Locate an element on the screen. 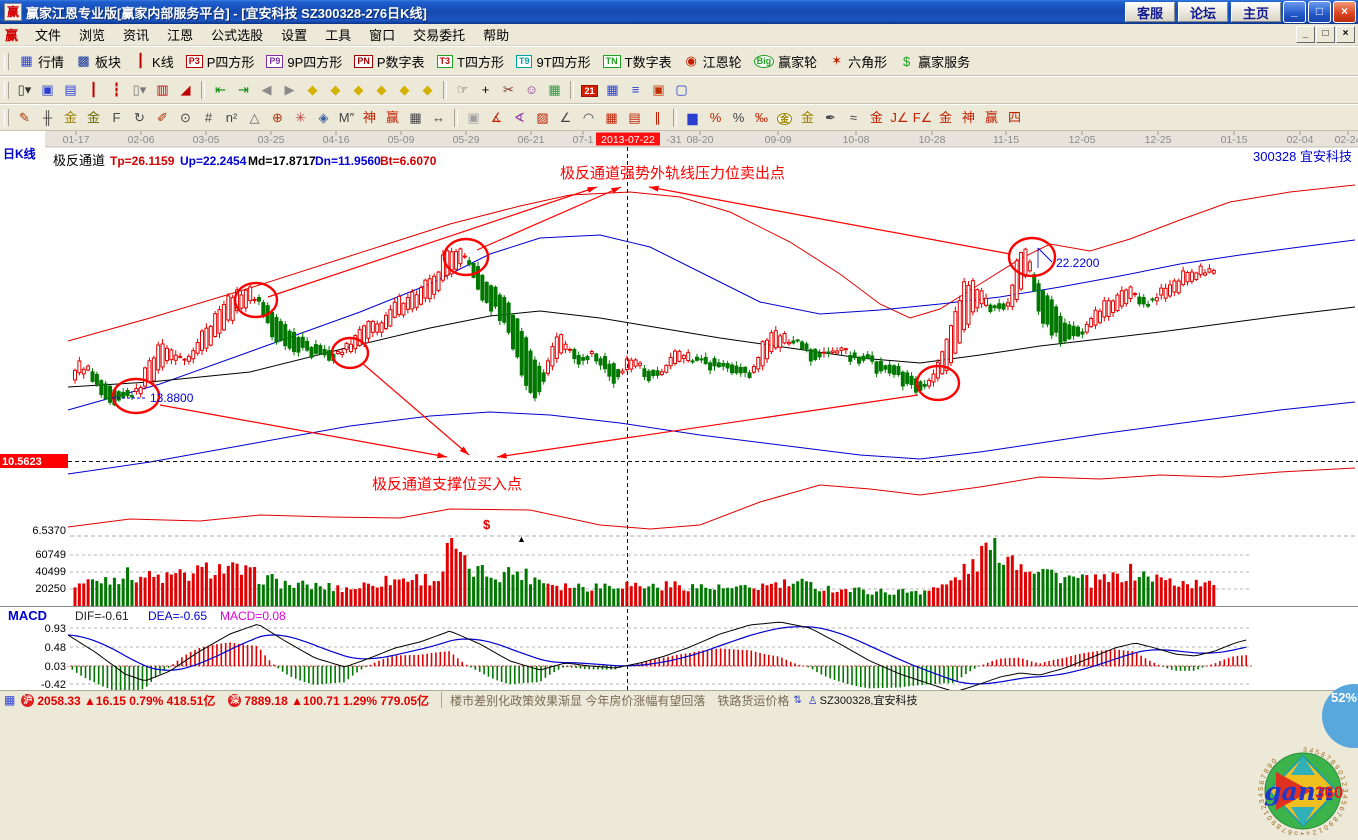 The height and width of the screenshot is (840, 1358). grid-red-a-icon: ▦ is located at coordinates (611, 118).